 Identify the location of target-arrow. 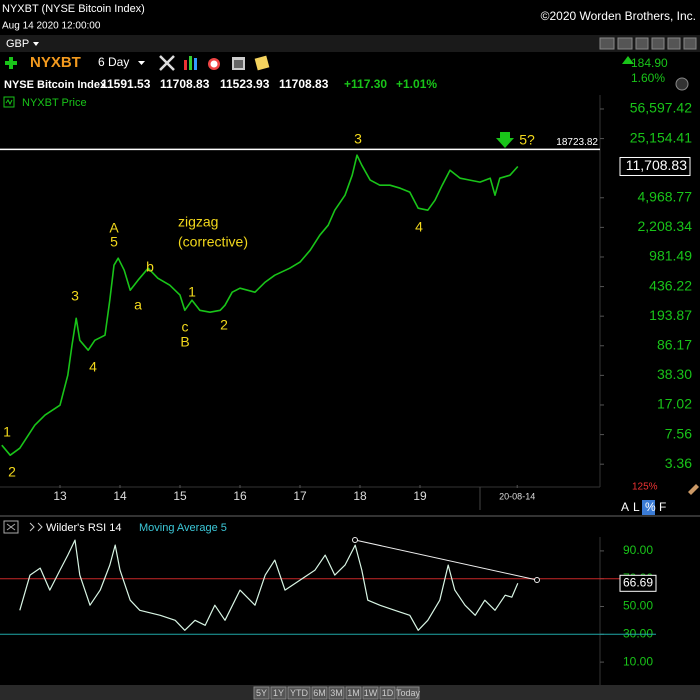
(505, 140).